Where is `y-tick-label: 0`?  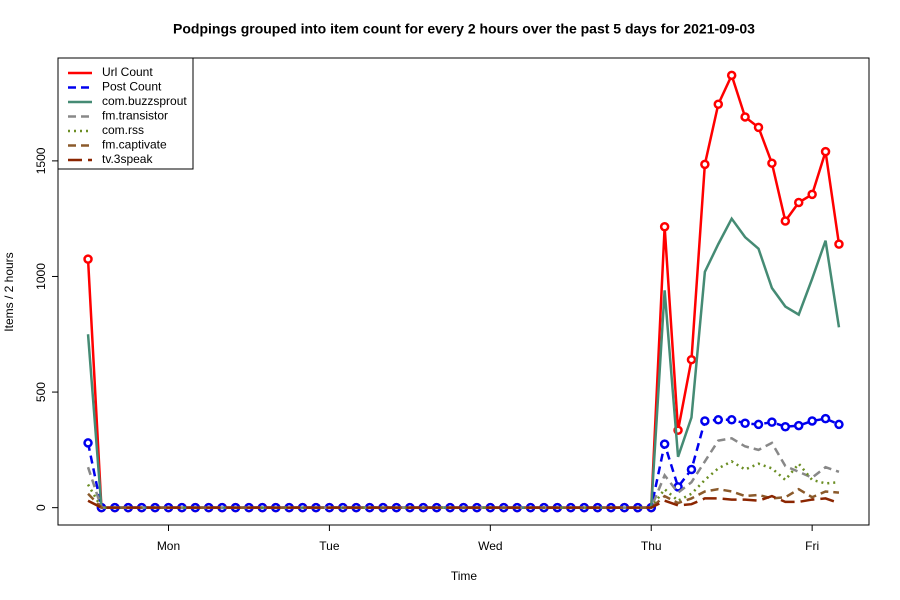 y-tick-label: 0 is located at coordinates (41, 507).